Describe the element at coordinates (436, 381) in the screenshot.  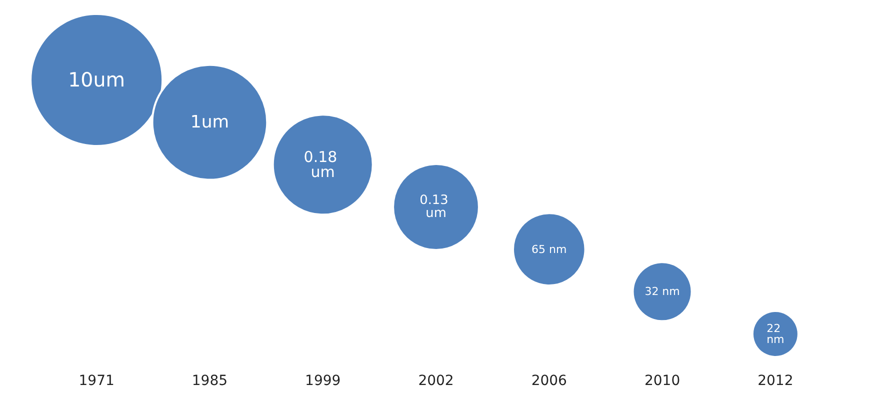
I see `category-label: 2002` at that location.